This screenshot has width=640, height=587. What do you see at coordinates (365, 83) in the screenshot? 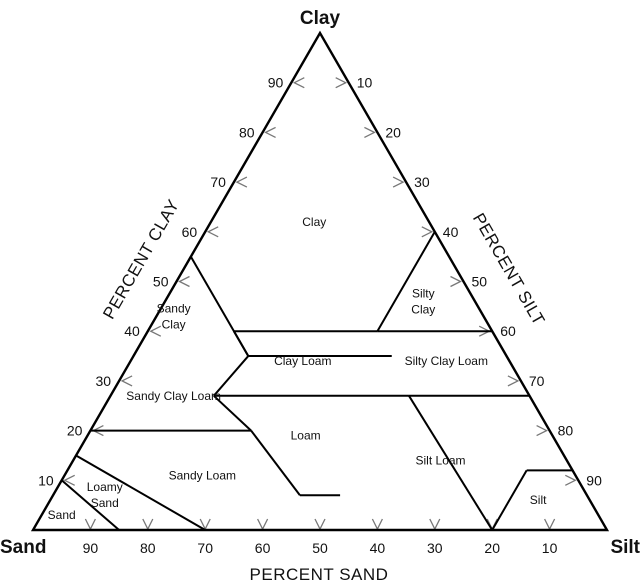
I see `silt-tick-10: 10` at bounding box center [365, 83].